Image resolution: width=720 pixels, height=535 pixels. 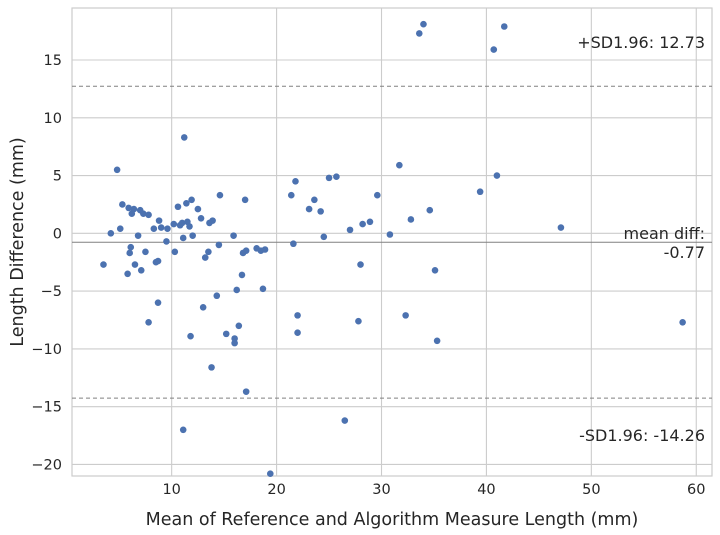 I want to click on y-axis-label: Length Difference (mm), so click(x=18, y=241).